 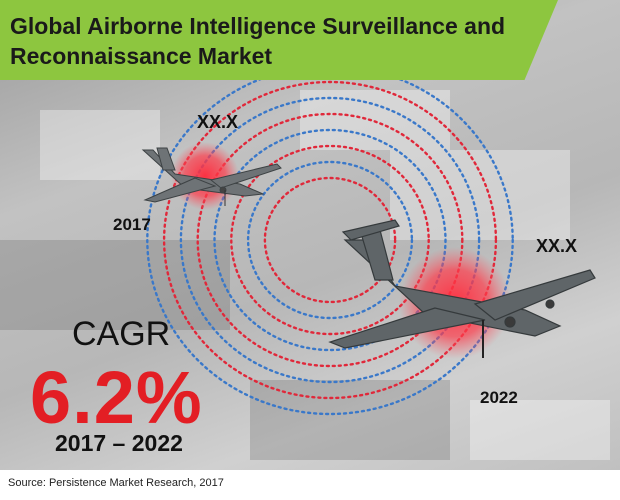 I want to click on title-banner, so click(x=279, y=40).